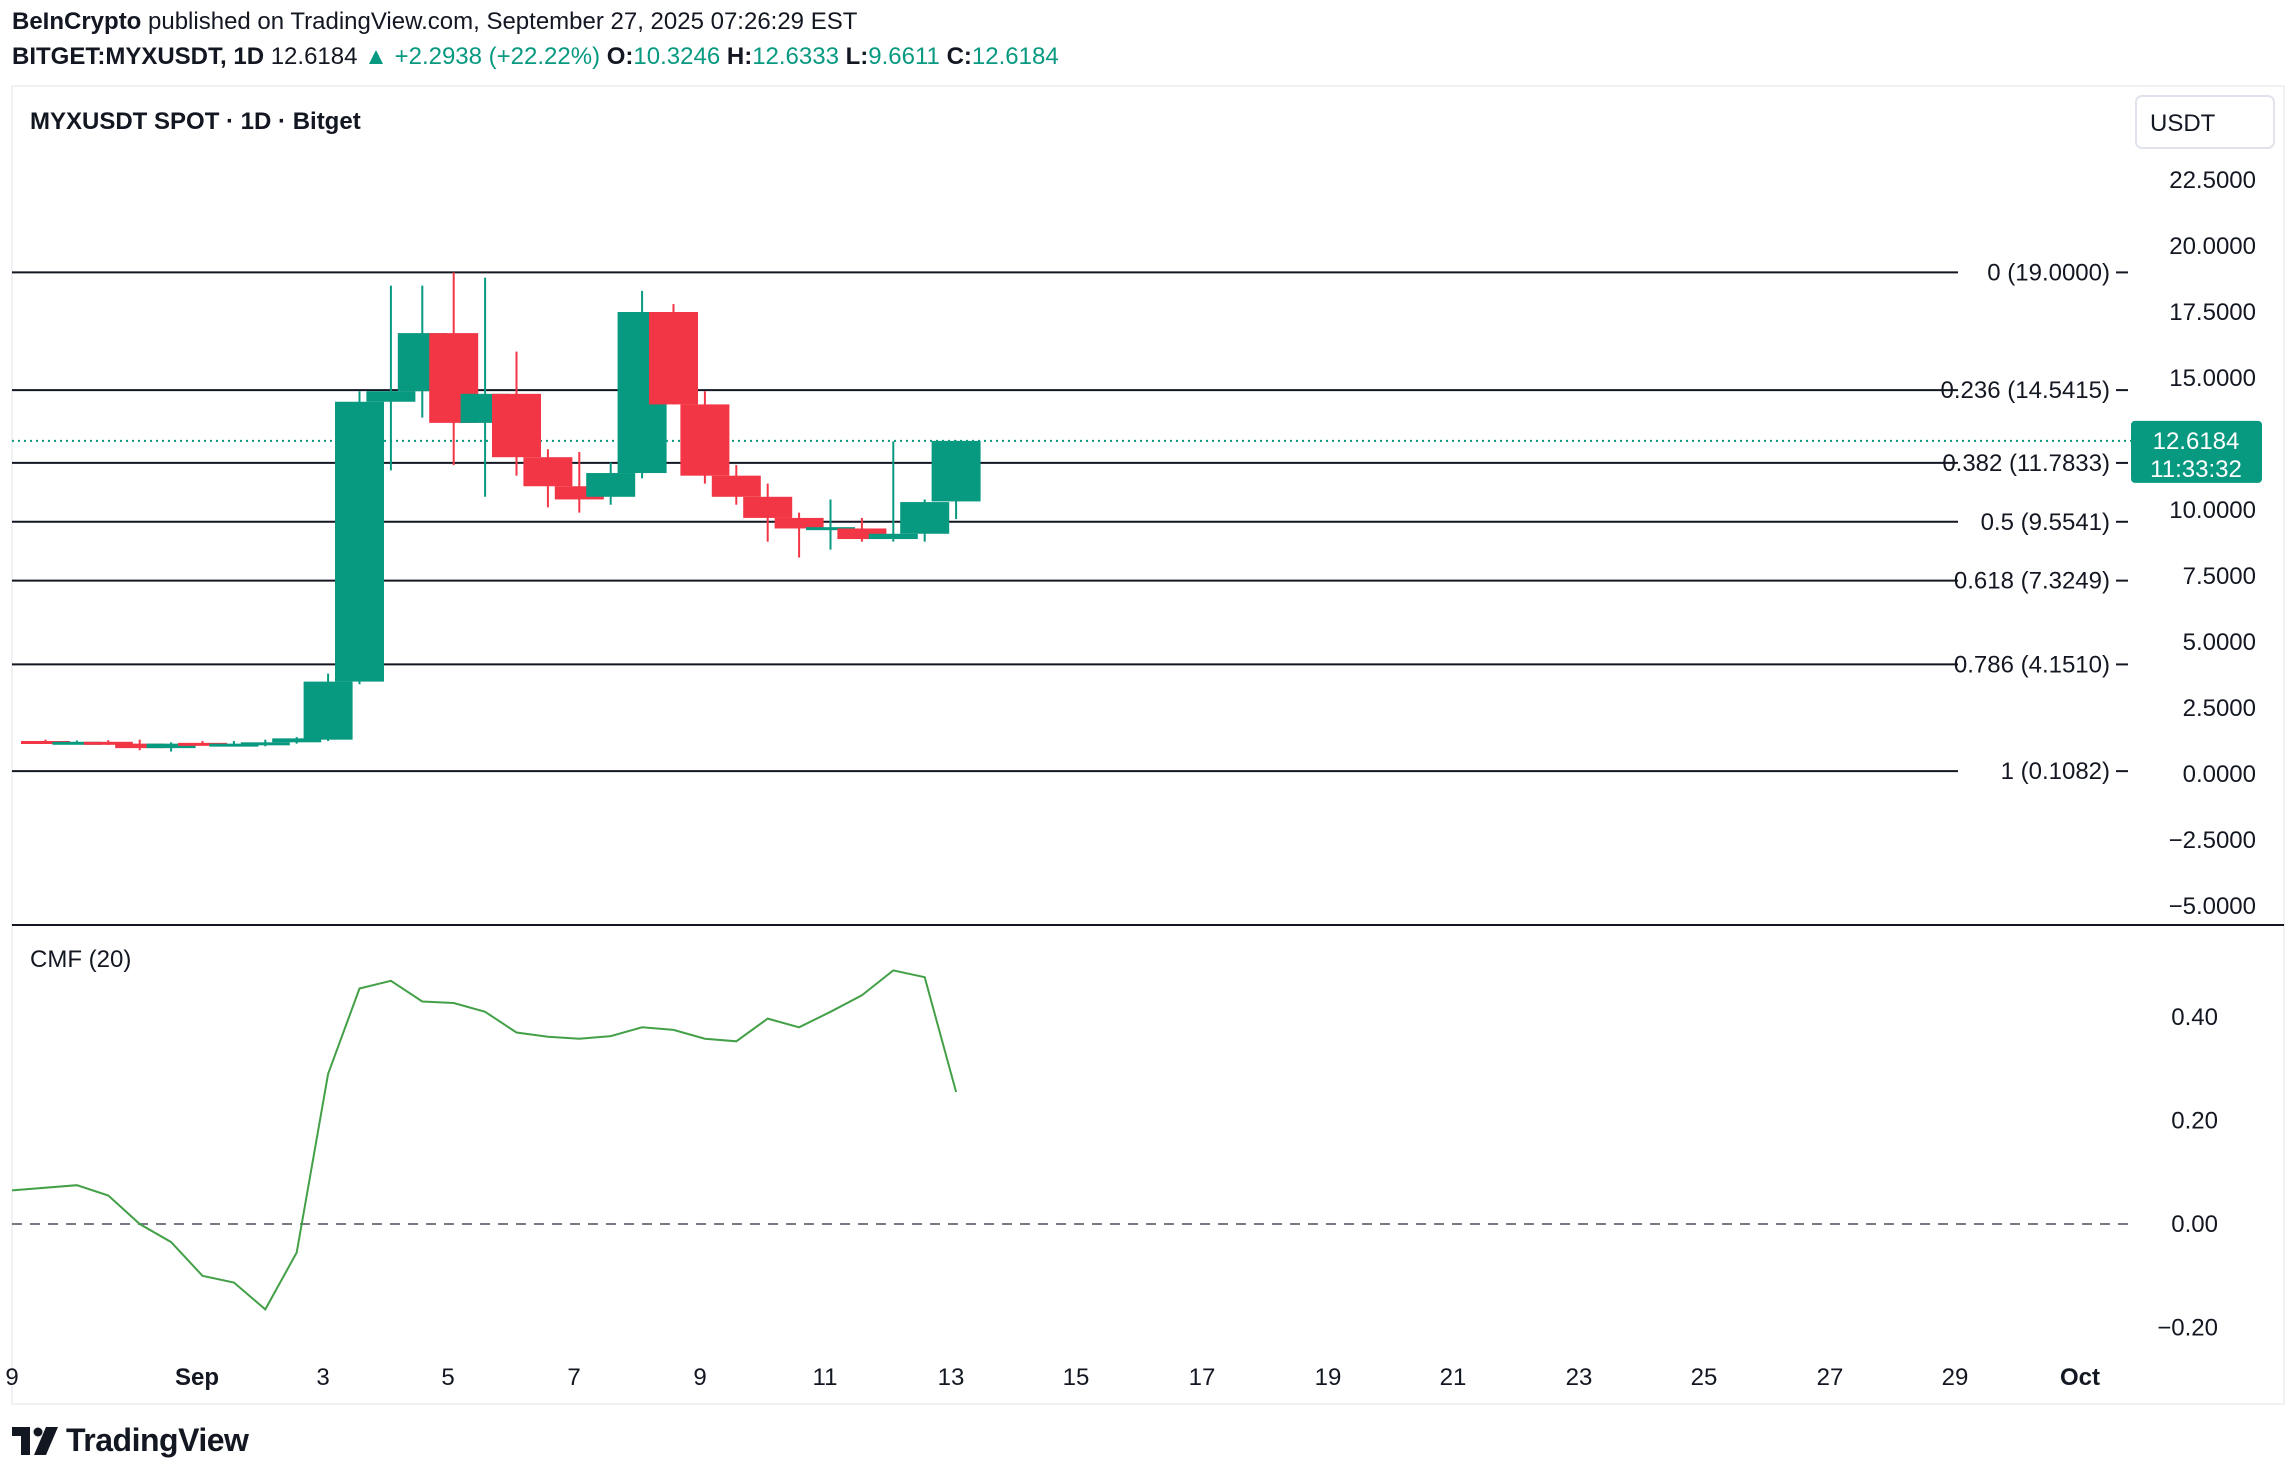 Image resolution: width=2294 pixels, height=1476 pixels. Describe the element at coordinates (2219, 642) in the screenshot. I see `price-tick-label: 5.0000` at that location.